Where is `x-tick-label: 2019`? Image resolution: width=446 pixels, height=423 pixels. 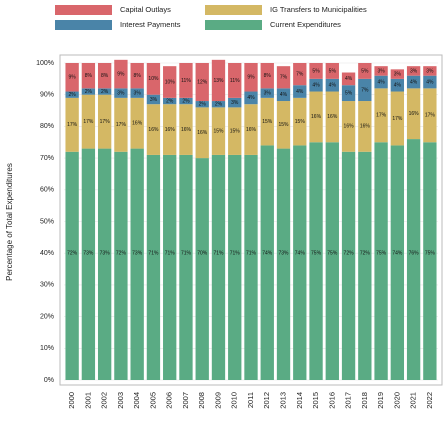
x-tick-label: 2019 is located at coordinates (380, 400).